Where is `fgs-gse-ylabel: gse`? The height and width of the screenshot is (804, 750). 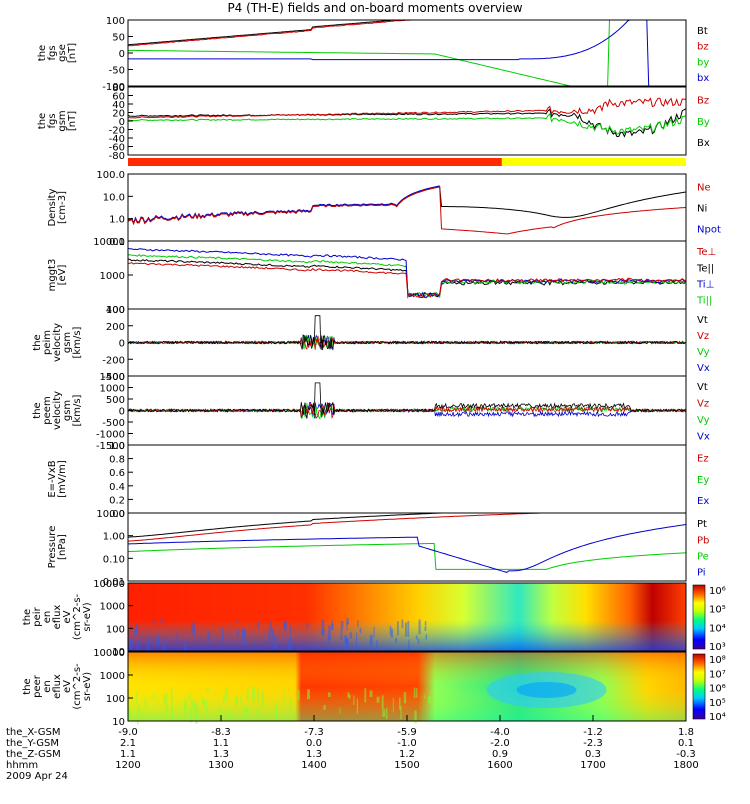 fgs-gse-ylabel: gse is located at coordinates (62, 53).